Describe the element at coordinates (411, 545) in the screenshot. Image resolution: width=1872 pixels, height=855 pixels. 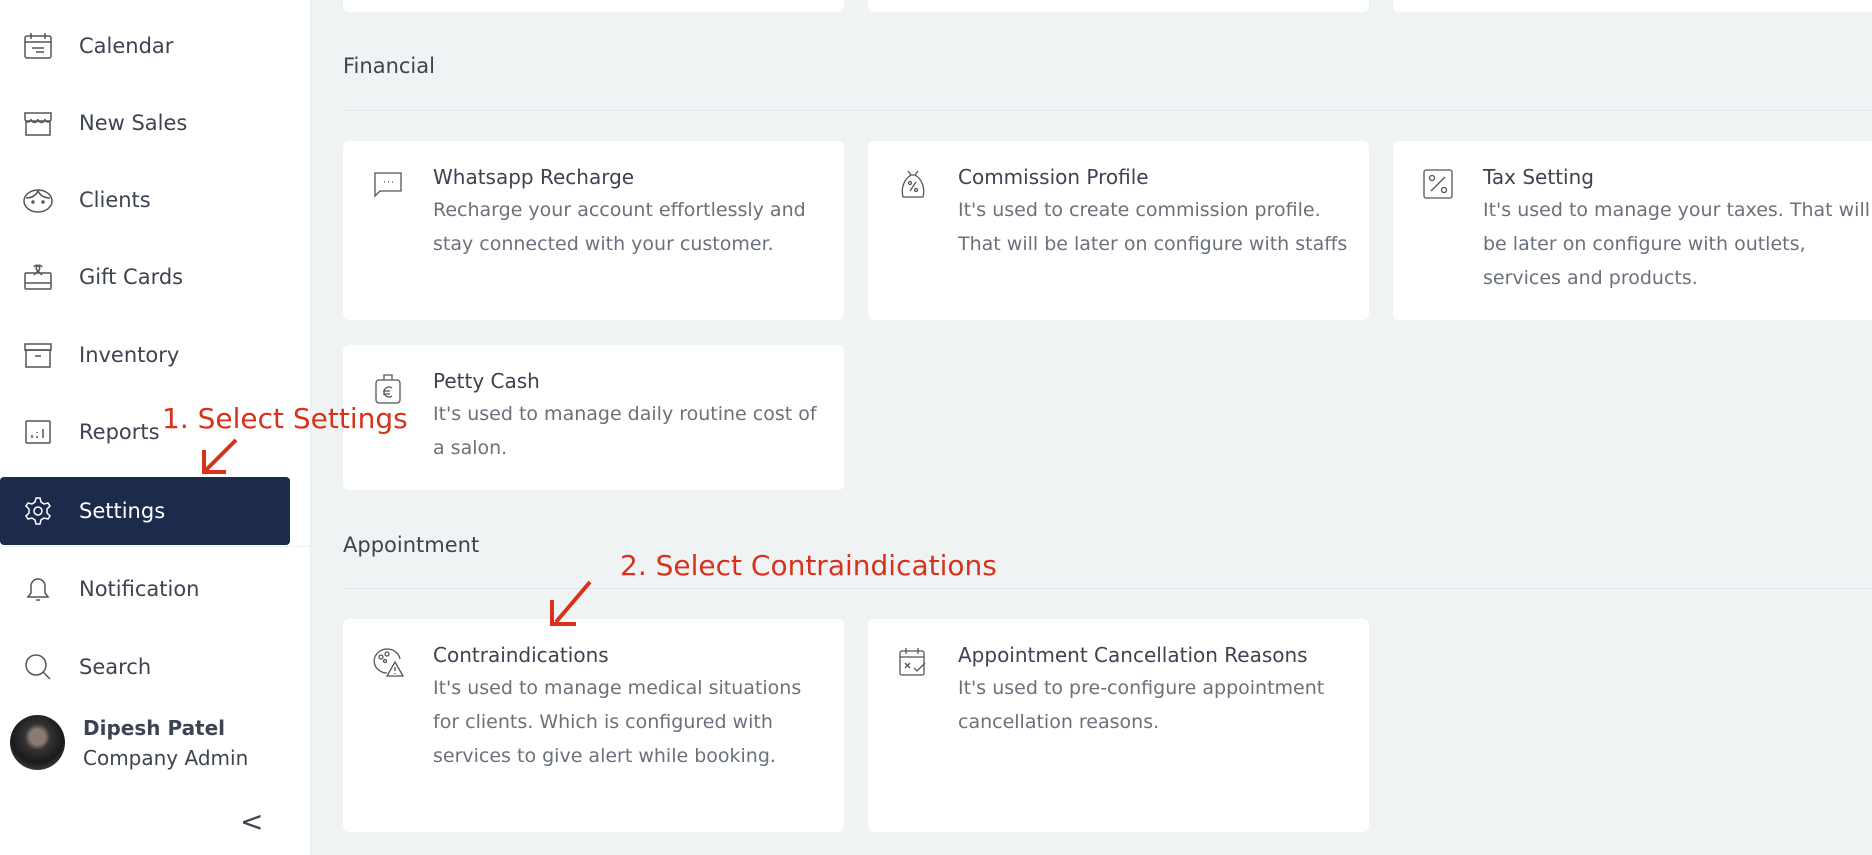
I see `section-heading-appointment: Appointment` at that location.